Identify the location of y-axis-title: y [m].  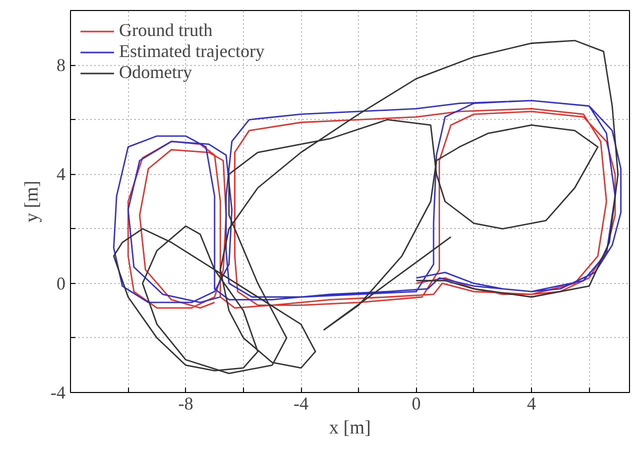
(32, 201).